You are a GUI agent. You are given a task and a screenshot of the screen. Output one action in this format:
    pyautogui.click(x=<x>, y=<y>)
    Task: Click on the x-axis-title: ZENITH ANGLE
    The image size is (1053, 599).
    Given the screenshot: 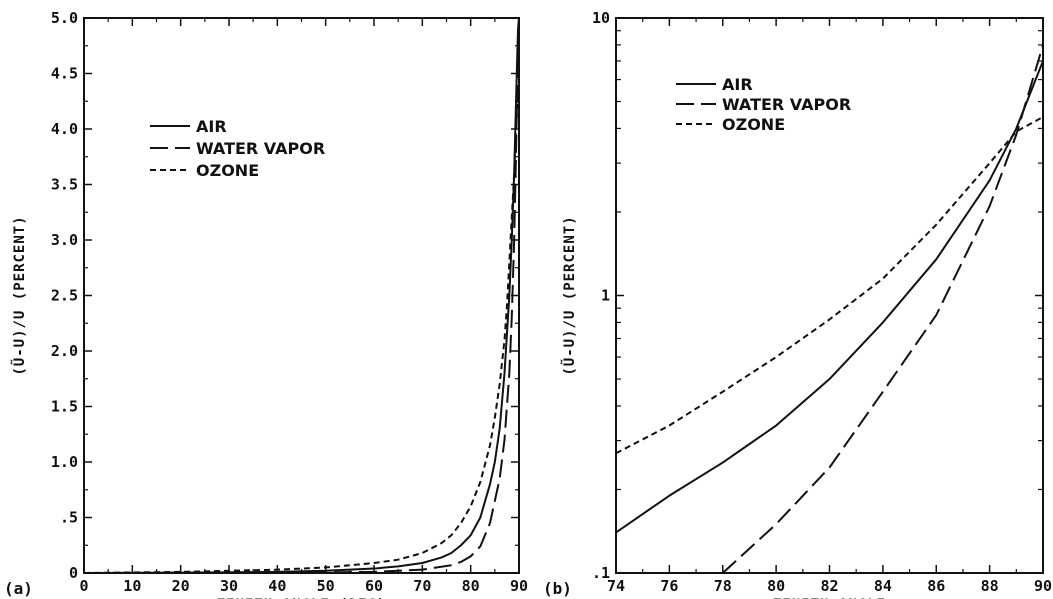 What is the action you would take?
    pyautogui.click(x=829, y=598)
    